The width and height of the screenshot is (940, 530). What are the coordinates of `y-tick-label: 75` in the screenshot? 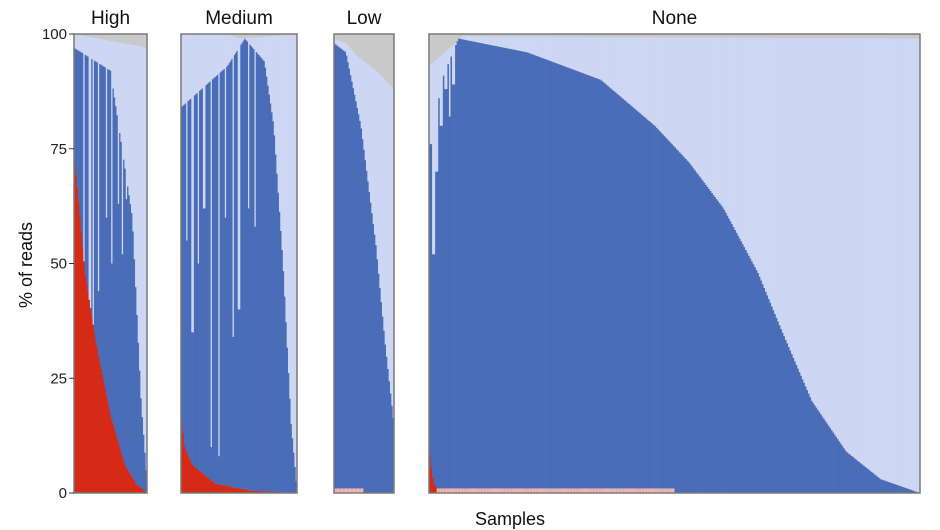 It's located at (58, 149).